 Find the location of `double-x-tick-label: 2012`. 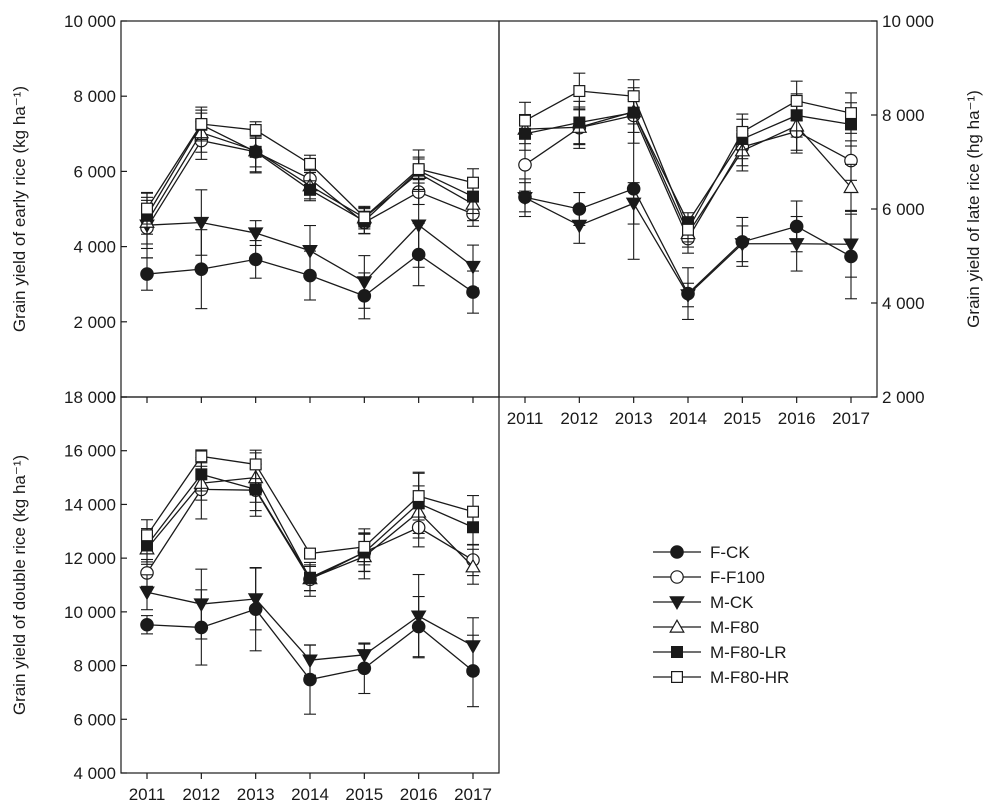

double-x-tick-label: 2012 is located at coordinates (201, 794).